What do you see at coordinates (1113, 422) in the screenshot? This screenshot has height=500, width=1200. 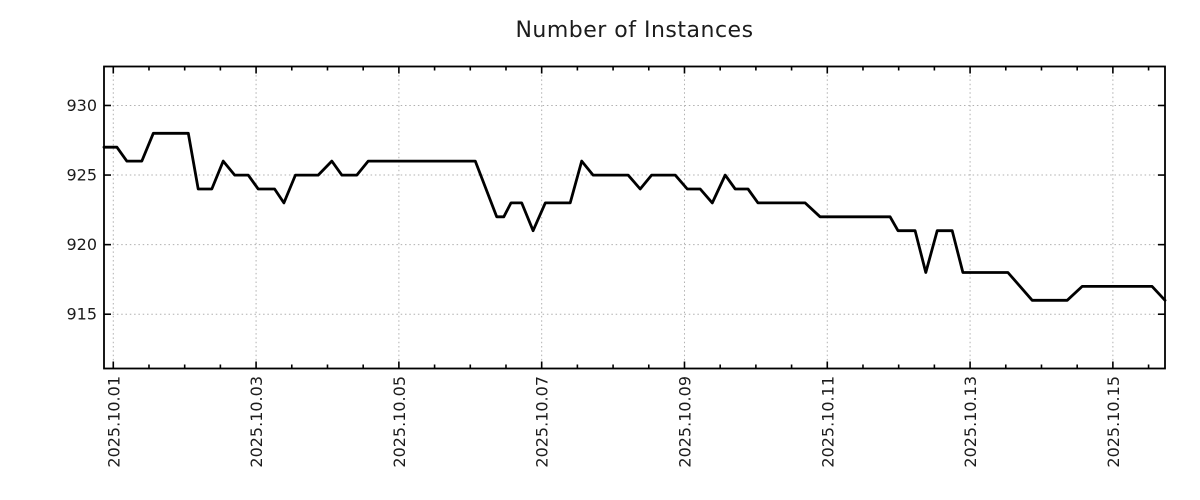 I see `x-tick-label: 2025.10.15` at bounding box center [1113, 422].